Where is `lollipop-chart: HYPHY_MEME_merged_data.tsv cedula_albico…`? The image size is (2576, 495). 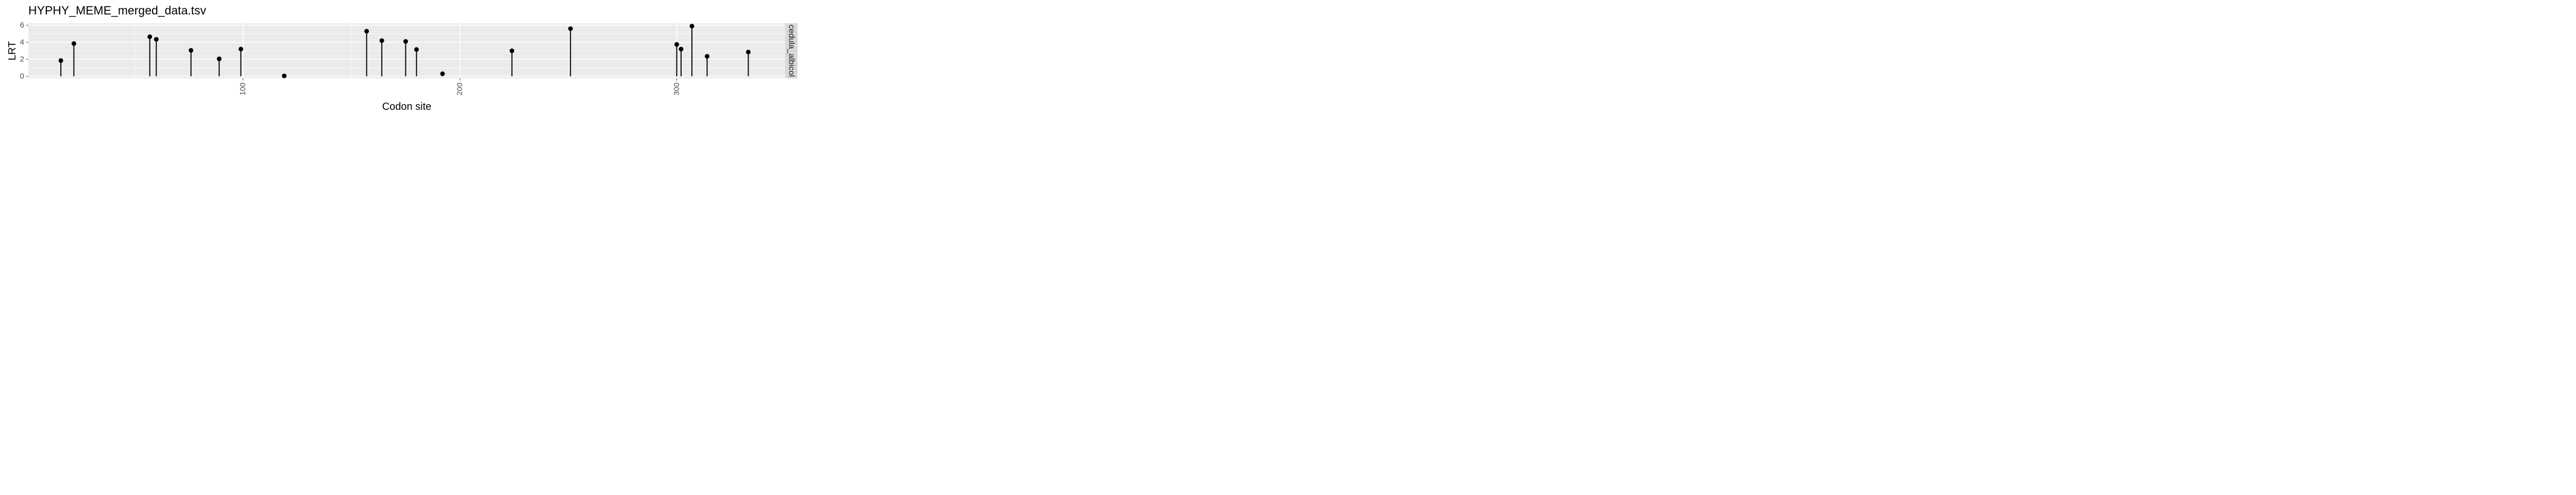 lollipop-chart: HYPHY_MEME_merged_data.tsv cedula_albico… is located at coordinates (402, 58).